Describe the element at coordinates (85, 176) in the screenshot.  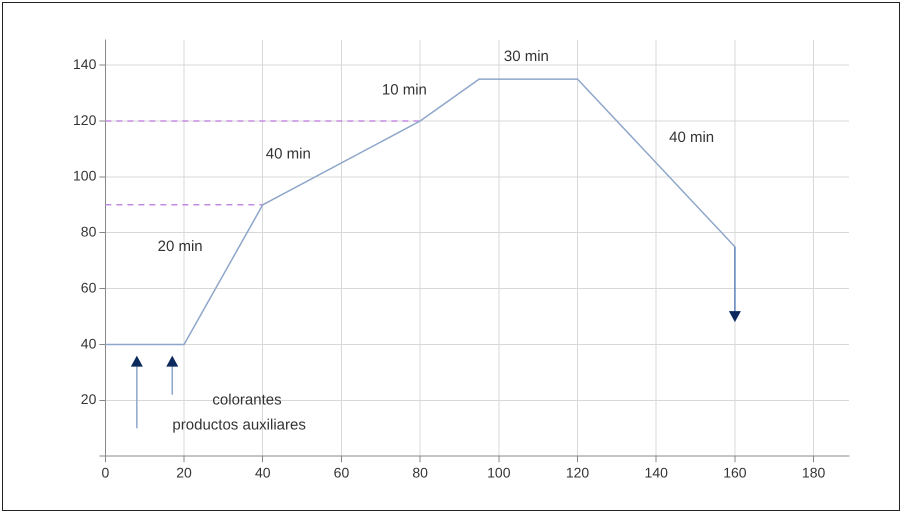
I see `y-tick-label: 100` at that location.